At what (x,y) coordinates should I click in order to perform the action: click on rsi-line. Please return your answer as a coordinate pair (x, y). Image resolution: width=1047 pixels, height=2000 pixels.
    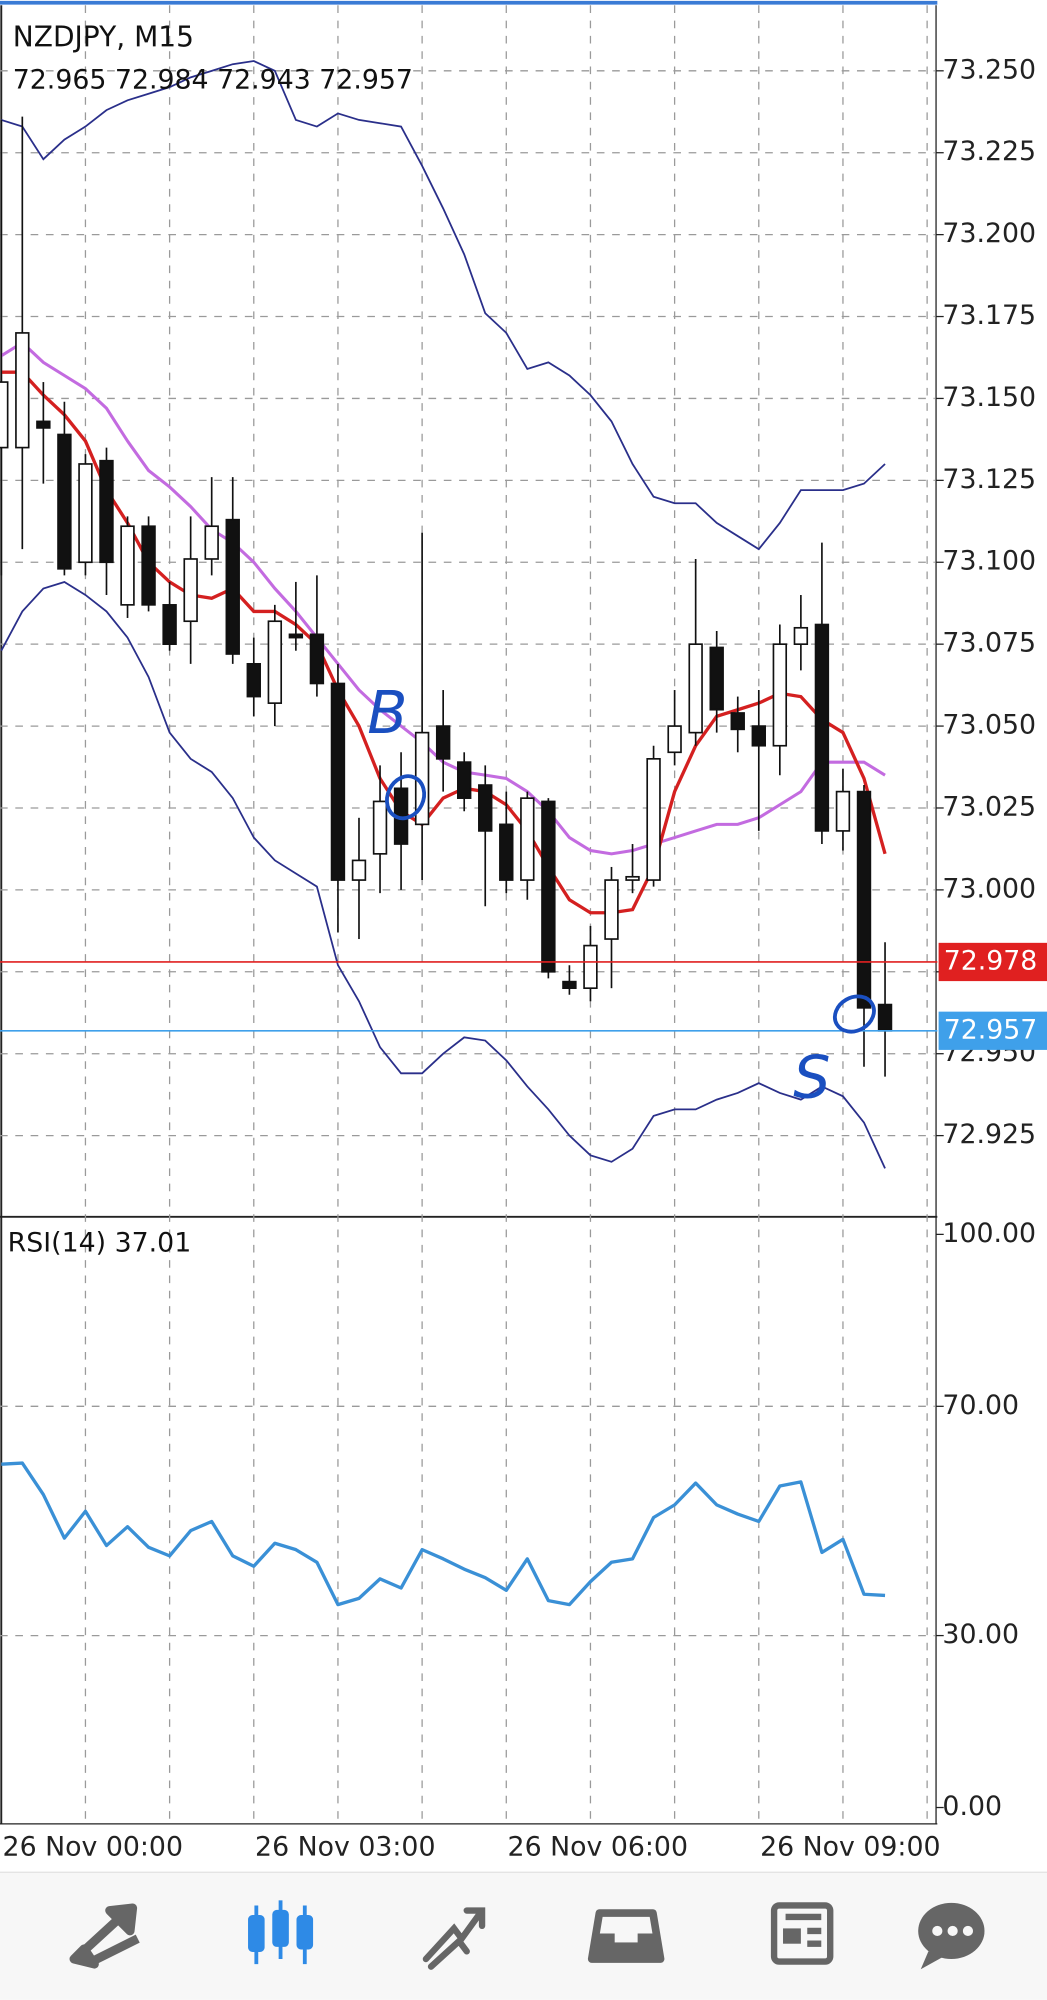
    Looking at the image, I should click on (443, 1534).